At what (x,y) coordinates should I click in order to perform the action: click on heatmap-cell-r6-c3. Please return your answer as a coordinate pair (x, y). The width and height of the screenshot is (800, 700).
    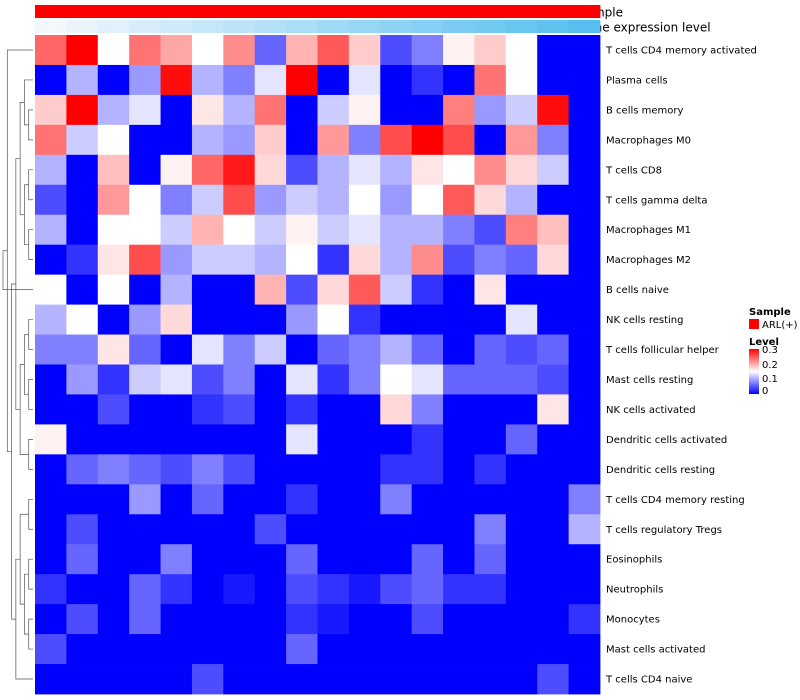
    Looking at the image, I should click on (145, 230).